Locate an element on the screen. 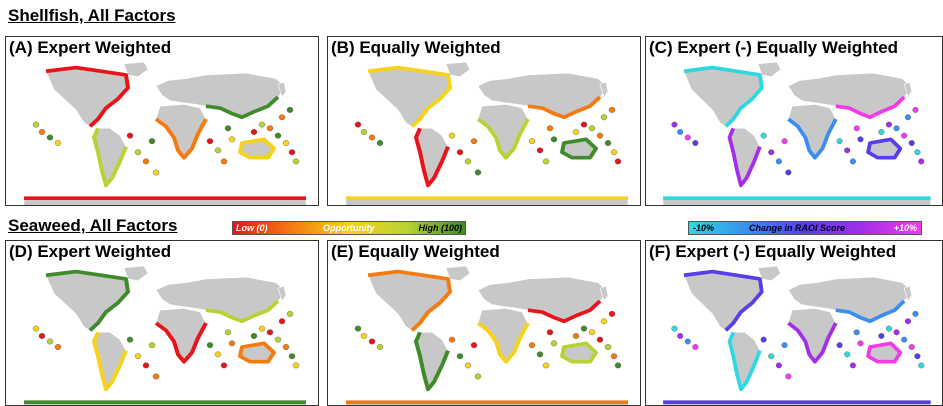 The height and width of the screenshot is (406, 943). opportunity-legend-high: High (100) is located at coordinates (440, 228).